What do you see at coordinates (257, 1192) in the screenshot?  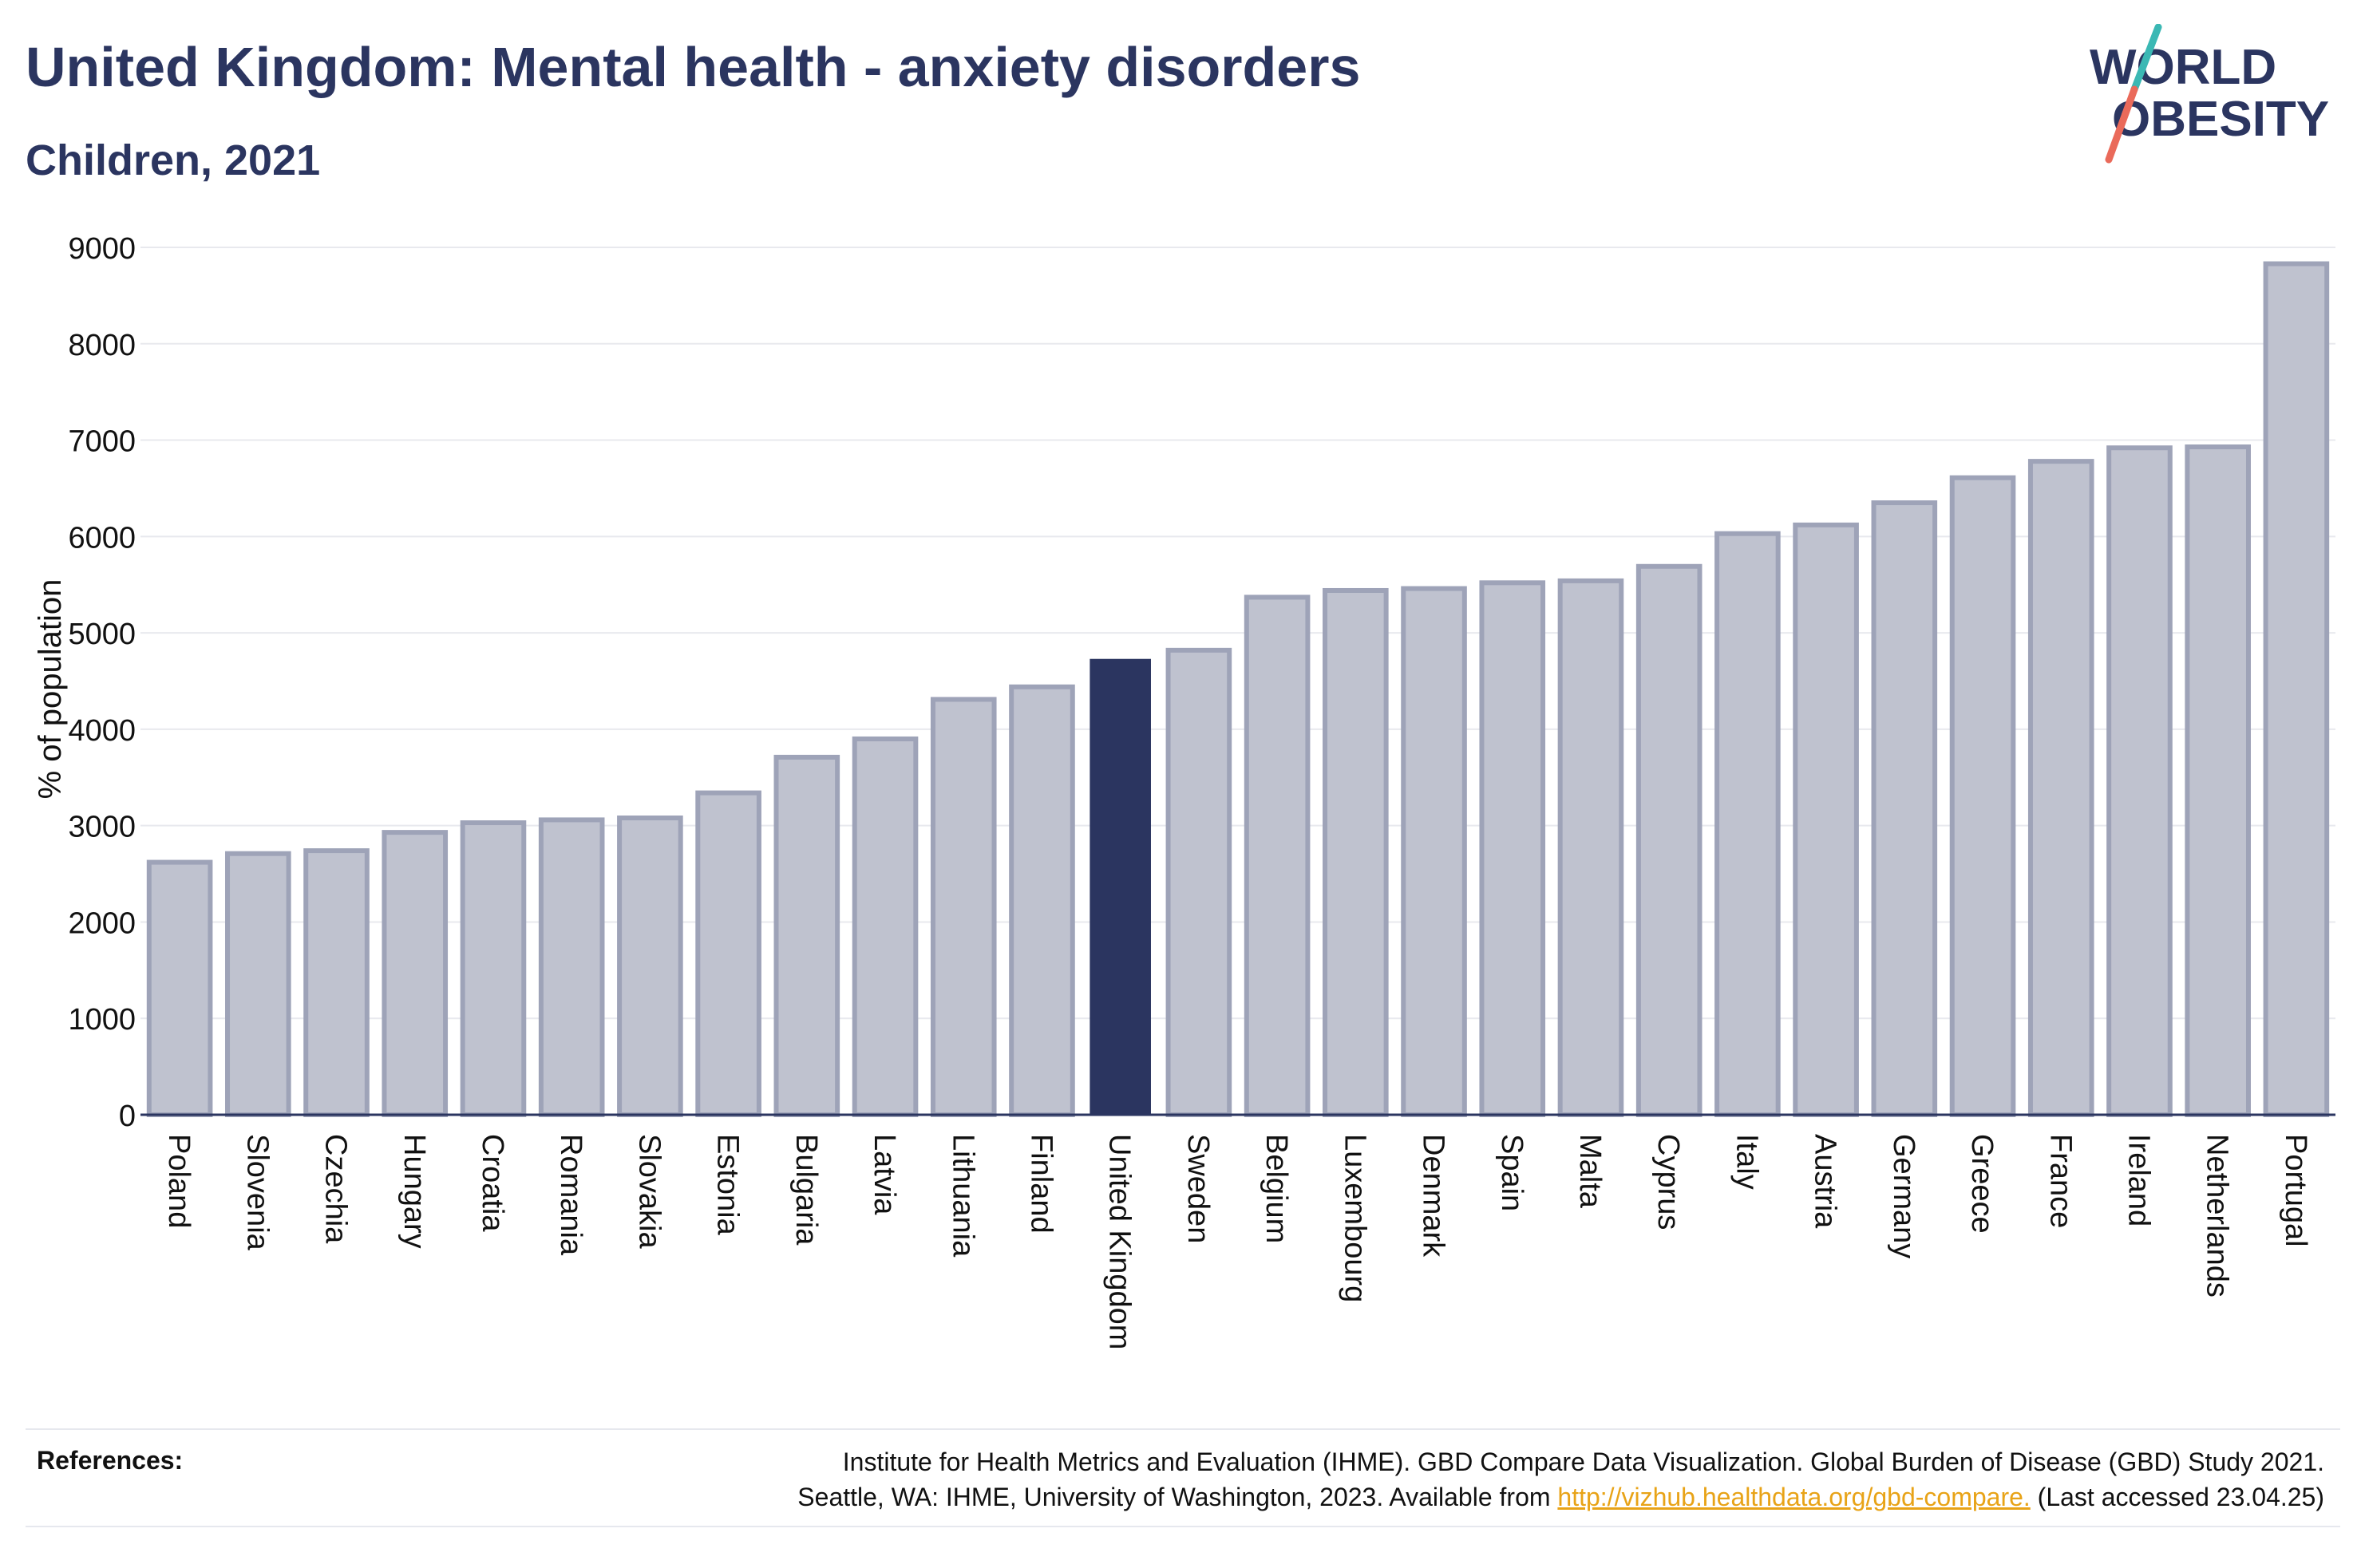 I see `x-tick-label: Slovenia` at bounding box center [257, 1192].